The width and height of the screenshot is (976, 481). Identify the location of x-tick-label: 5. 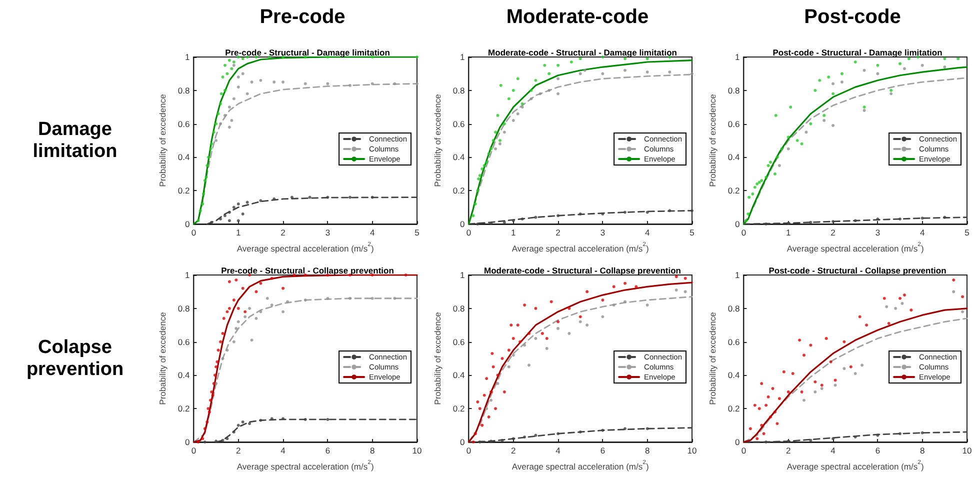
(417, 233).